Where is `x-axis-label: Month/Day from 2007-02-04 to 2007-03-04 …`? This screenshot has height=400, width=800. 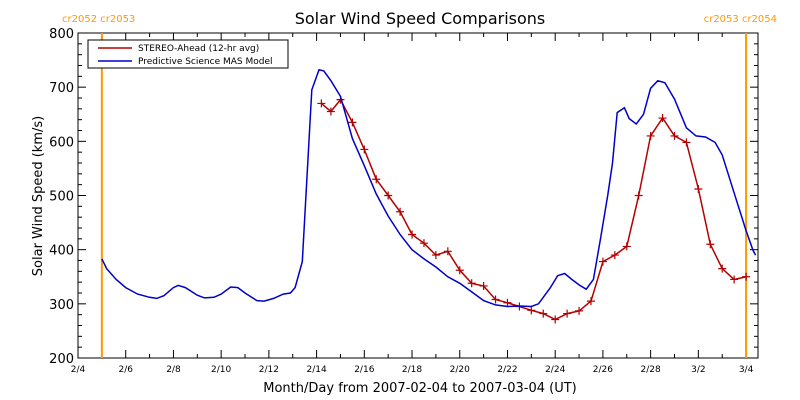 x-axis-label: Month/Day from 2007-02-04 to 2007-03-04 … is located at coordinates (419, 388).